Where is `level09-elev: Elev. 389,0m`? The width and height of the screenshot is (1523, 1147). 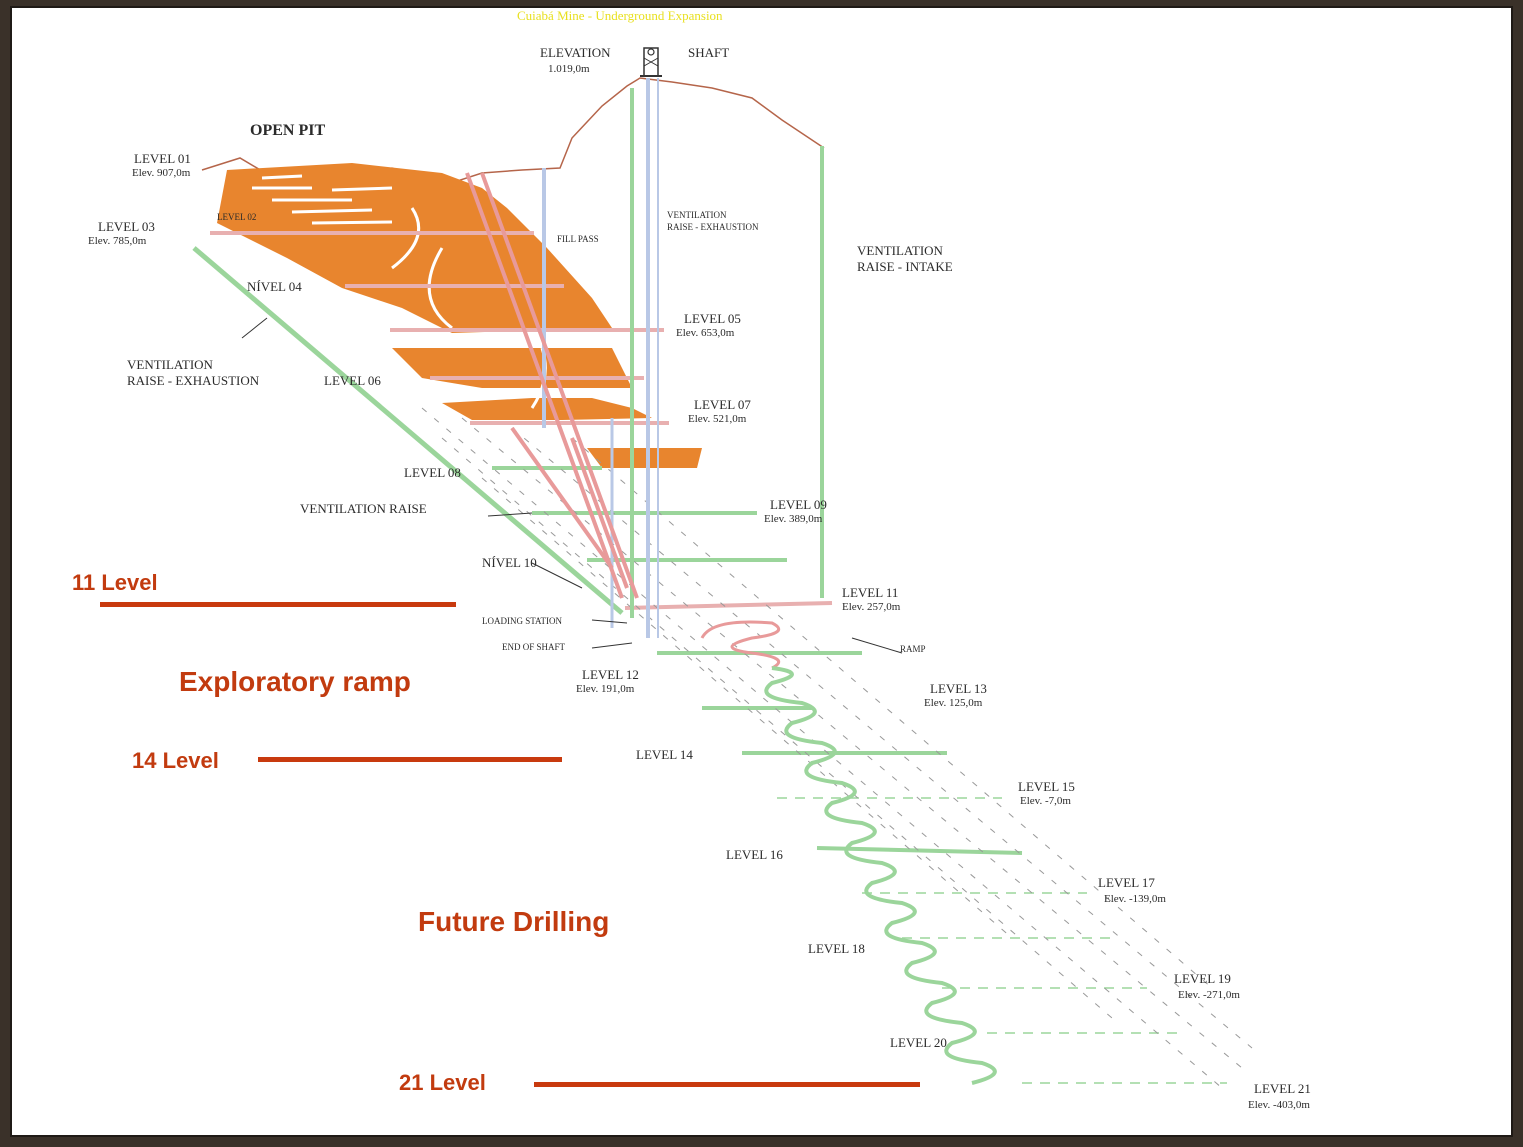 level09-elev: Elev. 389,0m is located at coordinates (793, 519).